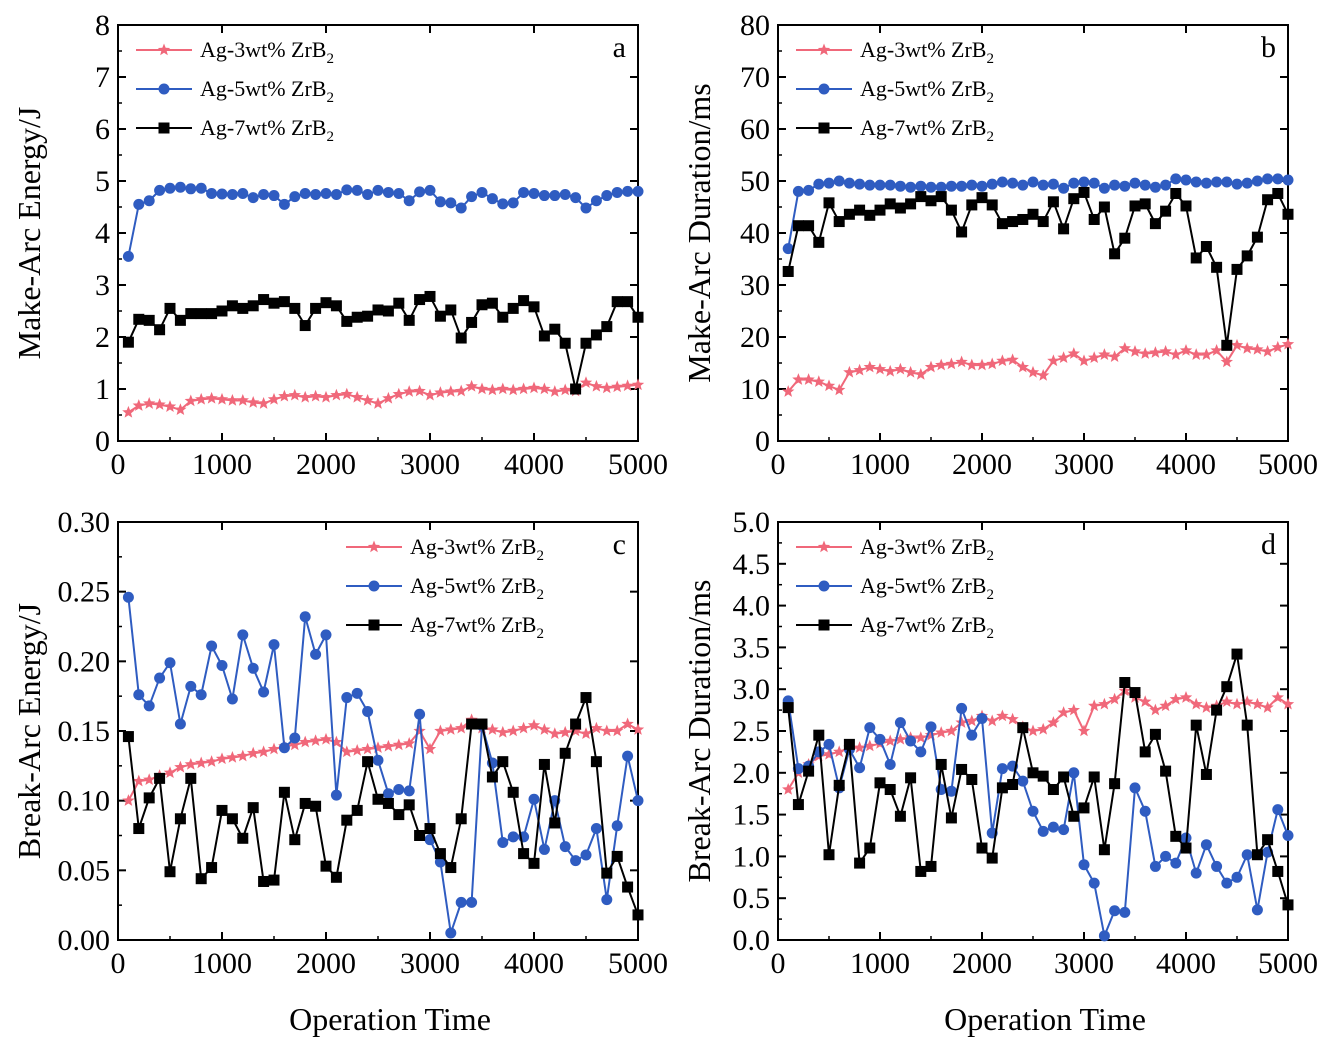 Image resolution: width=1325 pixels, height=1043 pixels. Describe the element at coordinates (164, 128) in the screenshot. I see `legend-square-marker` at that location.